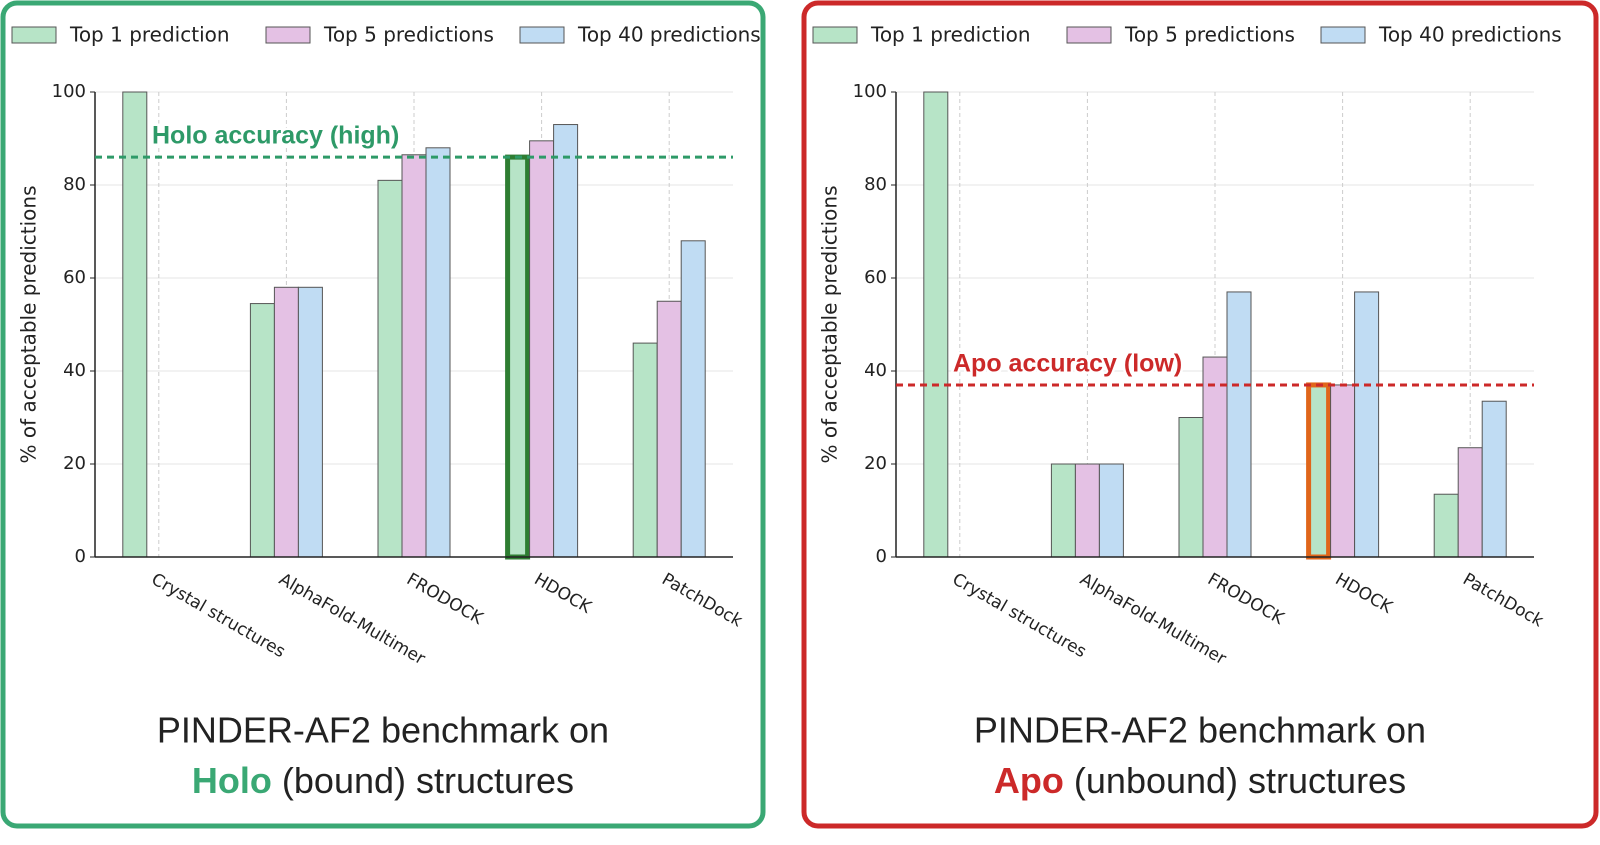 This screenshot has height=845, width=1600. Describe the element at coordinates (232, 780) in the screenshot. I see `title-emphasis: Holo` at that location.